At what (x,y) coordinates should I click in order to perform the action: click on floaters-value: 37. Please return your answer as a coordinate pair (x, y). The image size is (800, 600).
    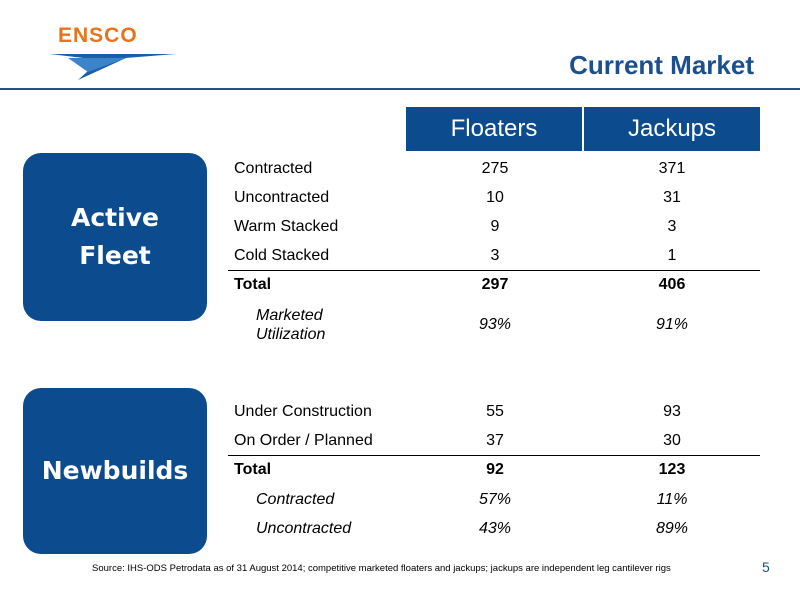
    Looking at the image, I should click on (495, 440).